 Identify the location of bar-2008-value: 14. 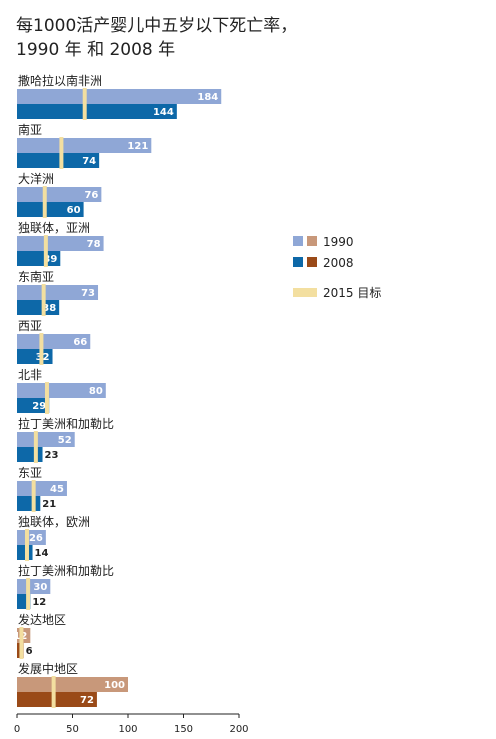
(42, 553).